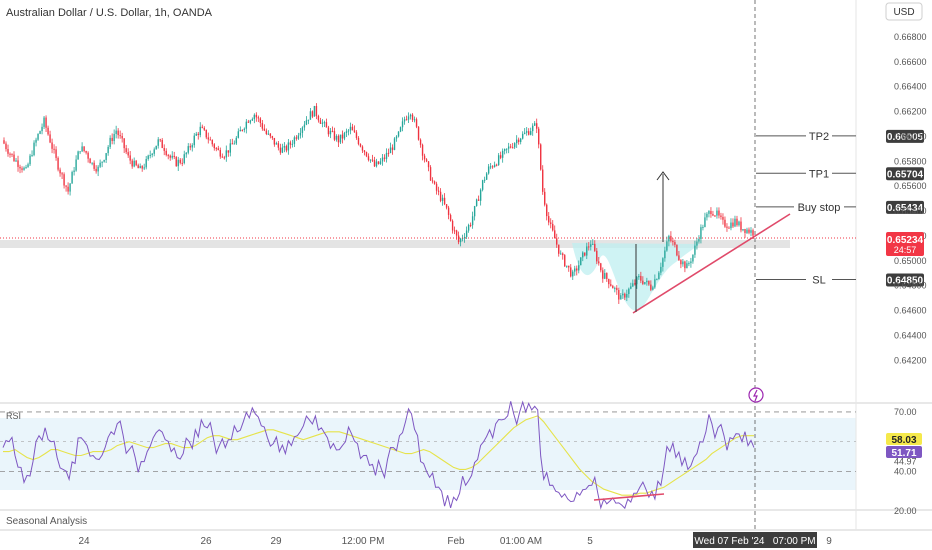 The image size is (932, 550). What do you see at coordinates (905, 240) in the screenshot?
I see `current-price-value: 0.65234` at bounding box center [905, 240].